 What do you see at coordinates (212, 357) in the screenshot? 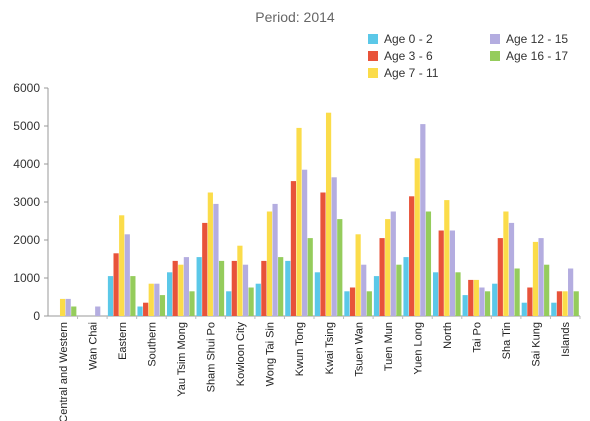
I see `x-tick-label: Sham Shui Po` at bounding box center [212, 357].